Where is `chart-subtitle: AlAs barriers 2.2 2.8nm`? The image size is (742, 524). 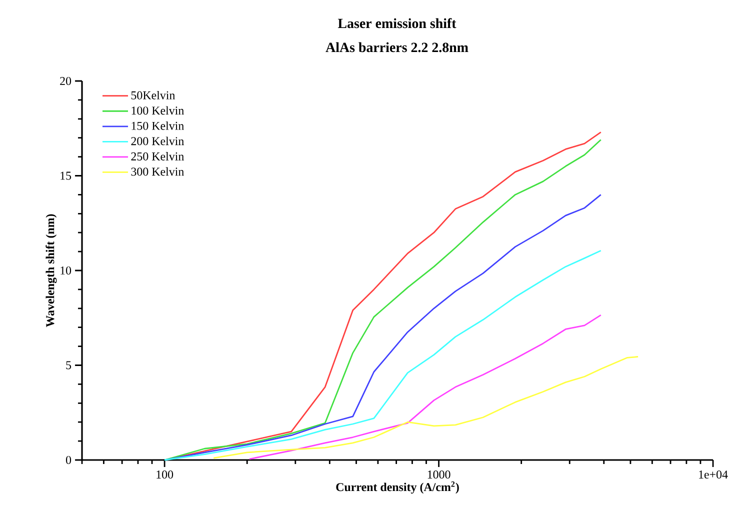
chart-subtitle: AlAs barriers 2.2 2.8nm is located at coordinates (397, 47).